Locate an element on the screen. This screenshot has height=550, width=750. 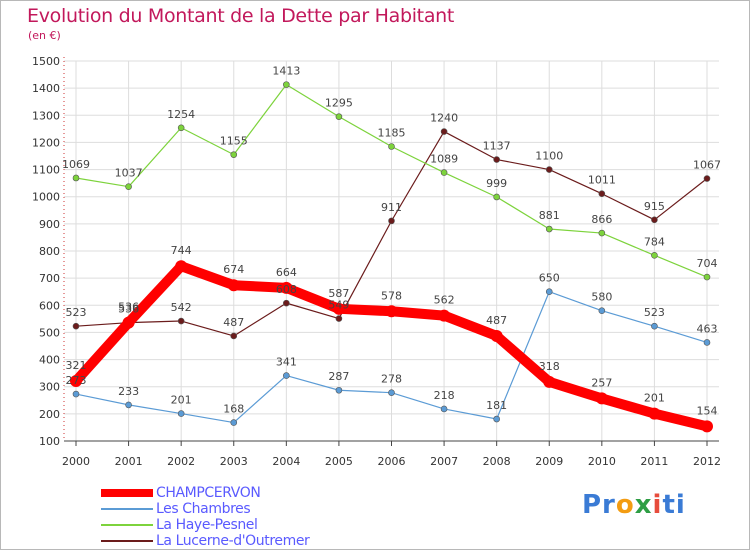
data-label-la-lucerne-d-outremer: 911 is located at coordinates (391, 207).